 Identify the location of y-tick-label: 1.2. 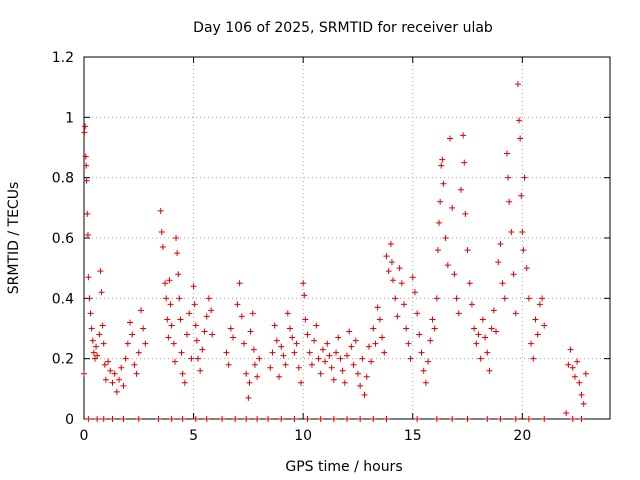
(63, 58).